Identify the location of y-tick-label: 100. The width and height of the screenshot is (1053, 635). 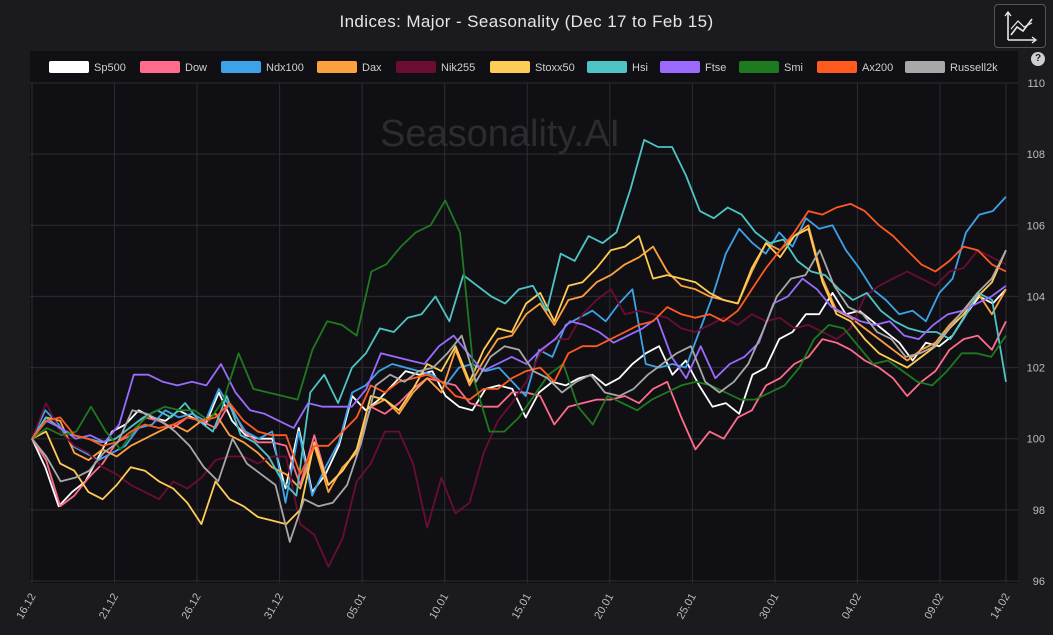
(1036, 440).